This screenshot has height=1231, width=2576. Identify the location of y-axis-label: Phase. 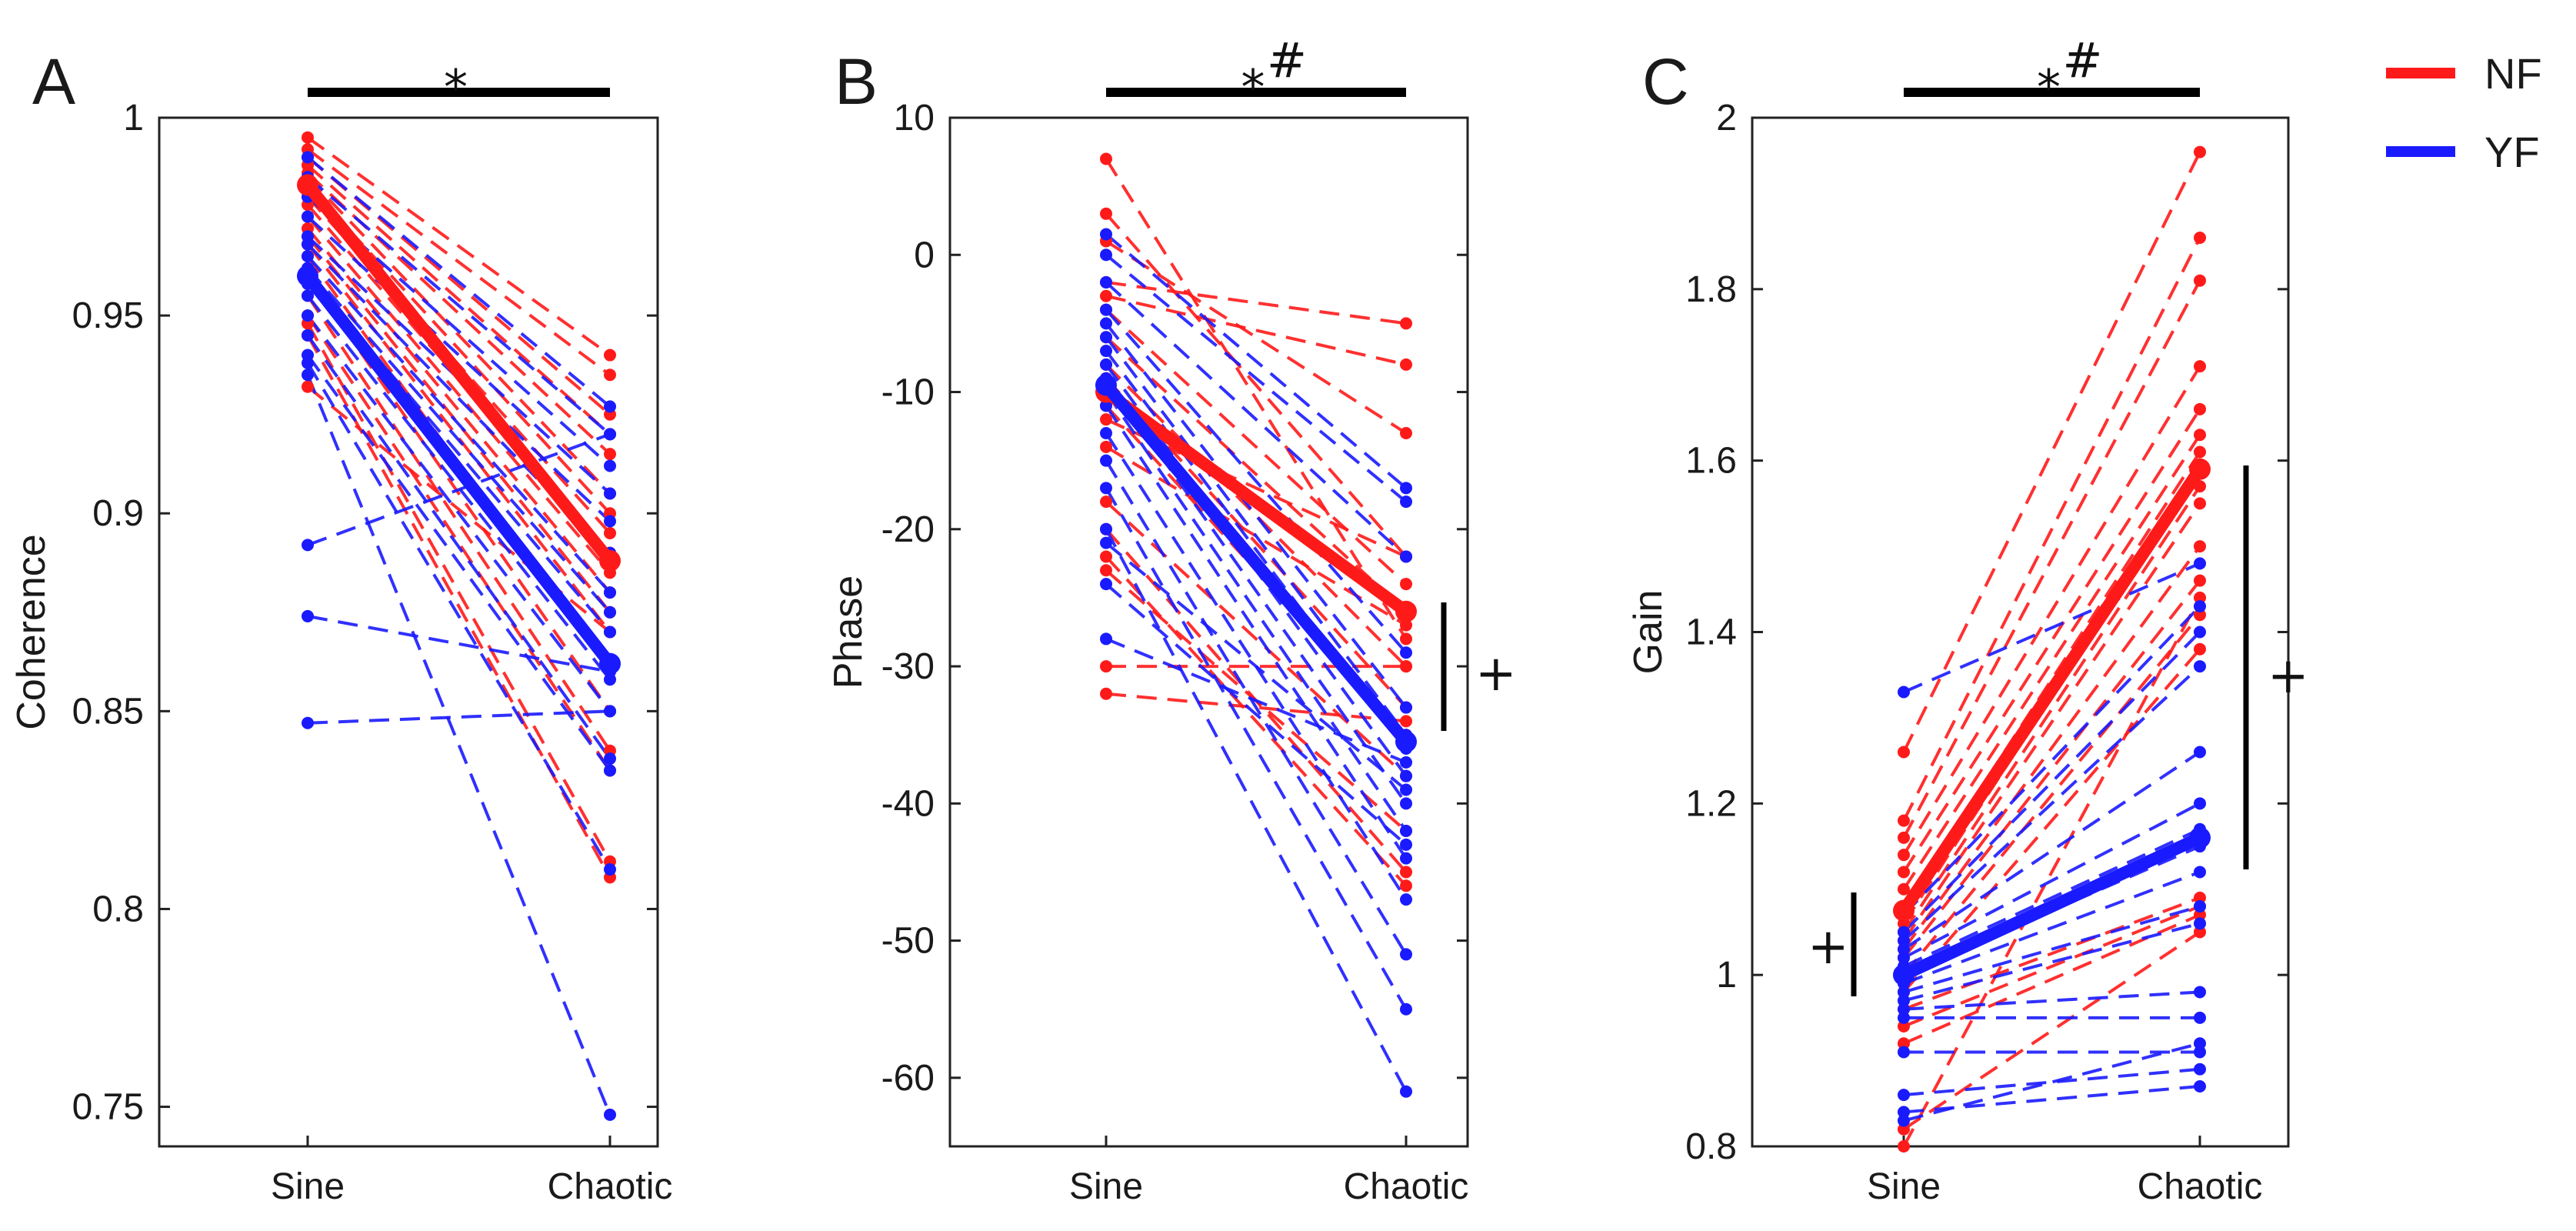
(848, 632).